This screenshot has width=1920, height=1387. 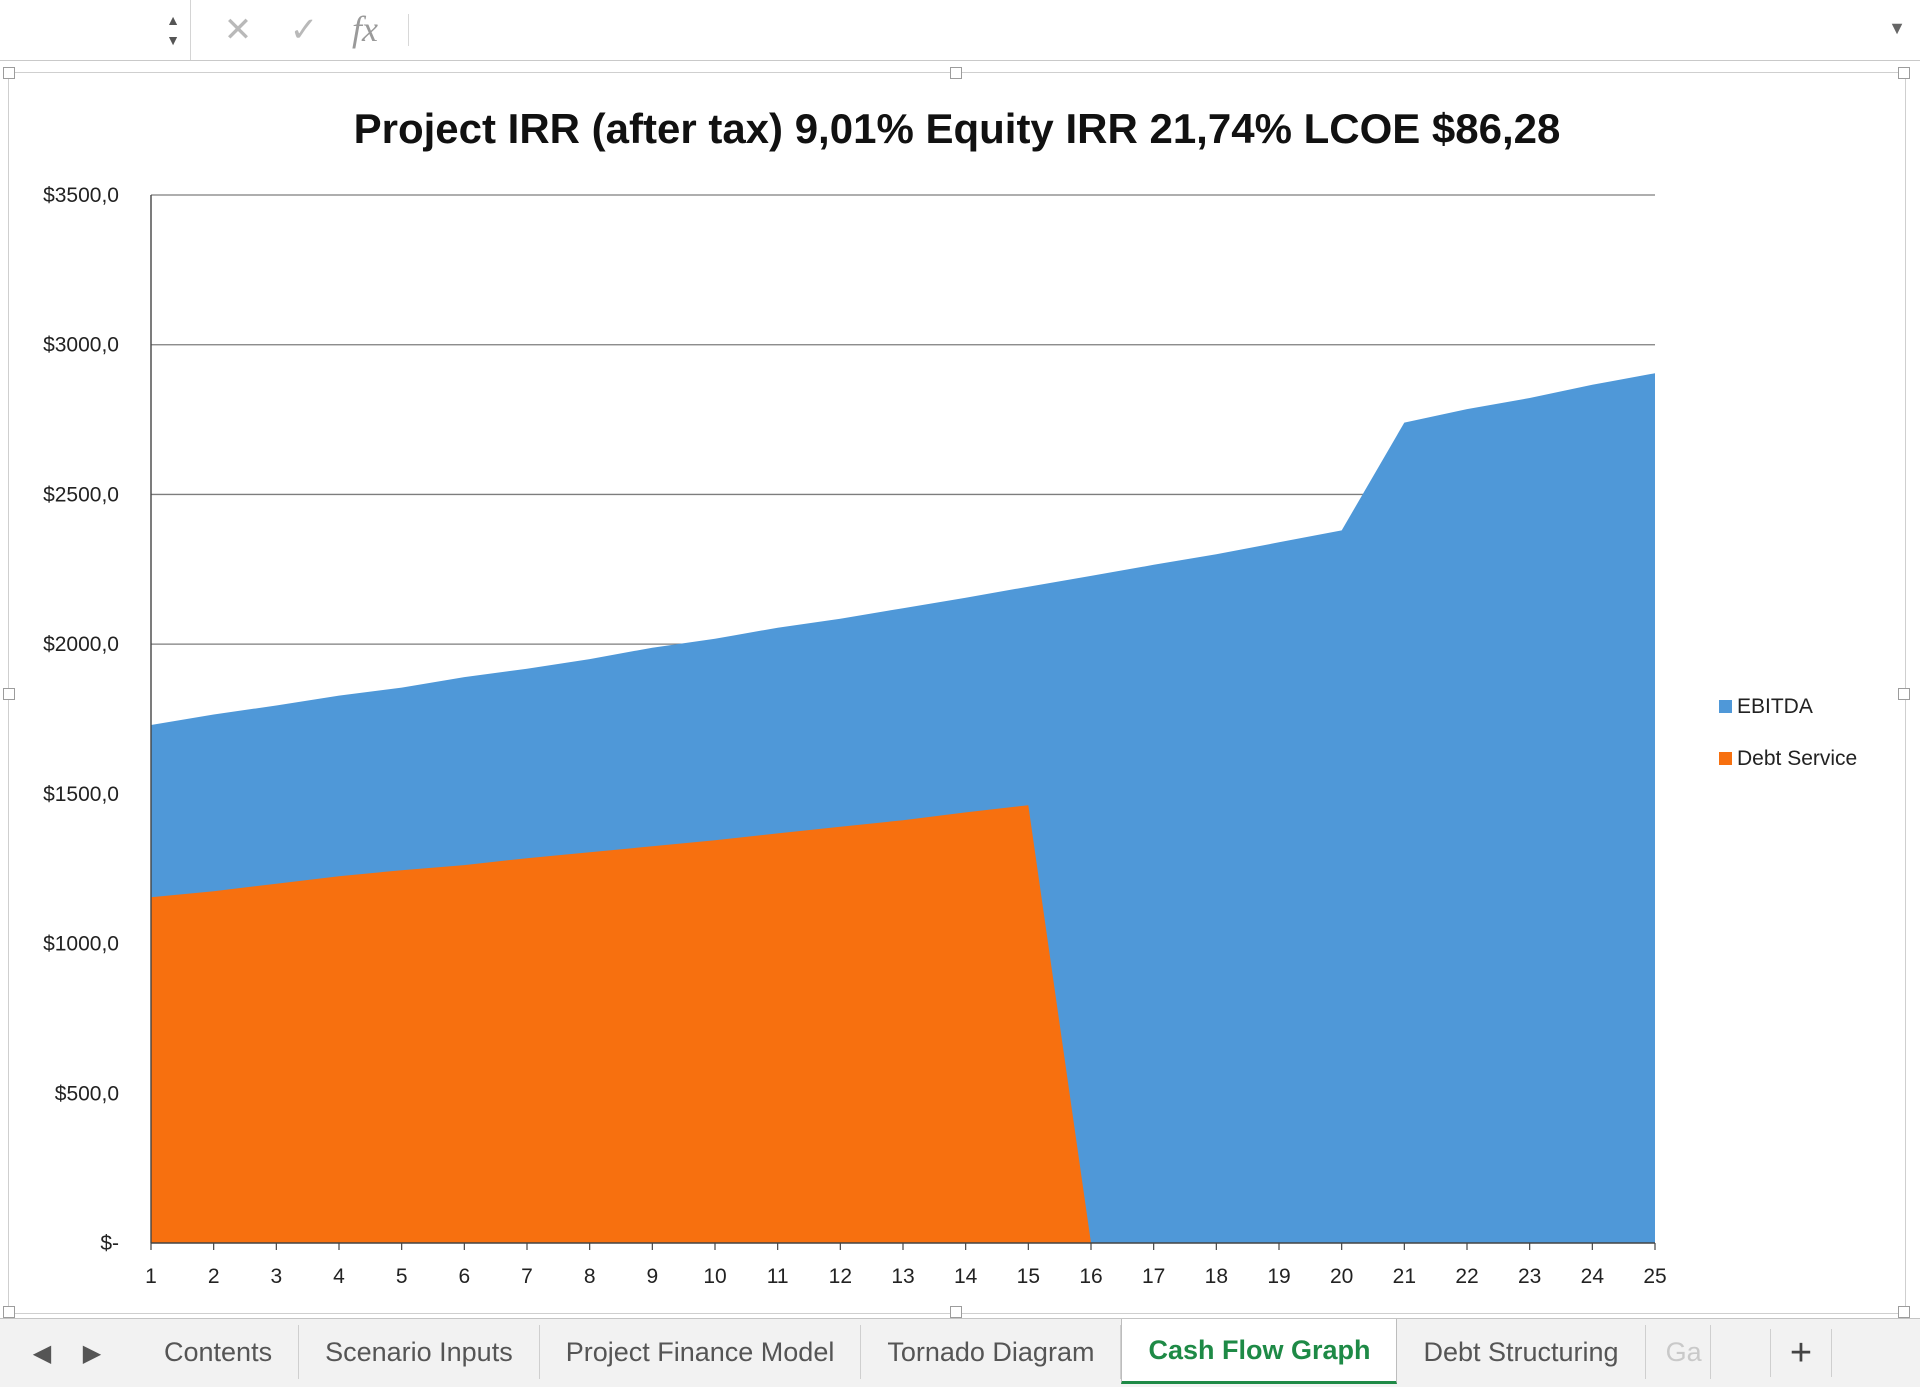 What do you see at coordinates (1278, 1276) in the screenshot?
I see `x-tick-label: 19` at bounding box center [1278, 1276].